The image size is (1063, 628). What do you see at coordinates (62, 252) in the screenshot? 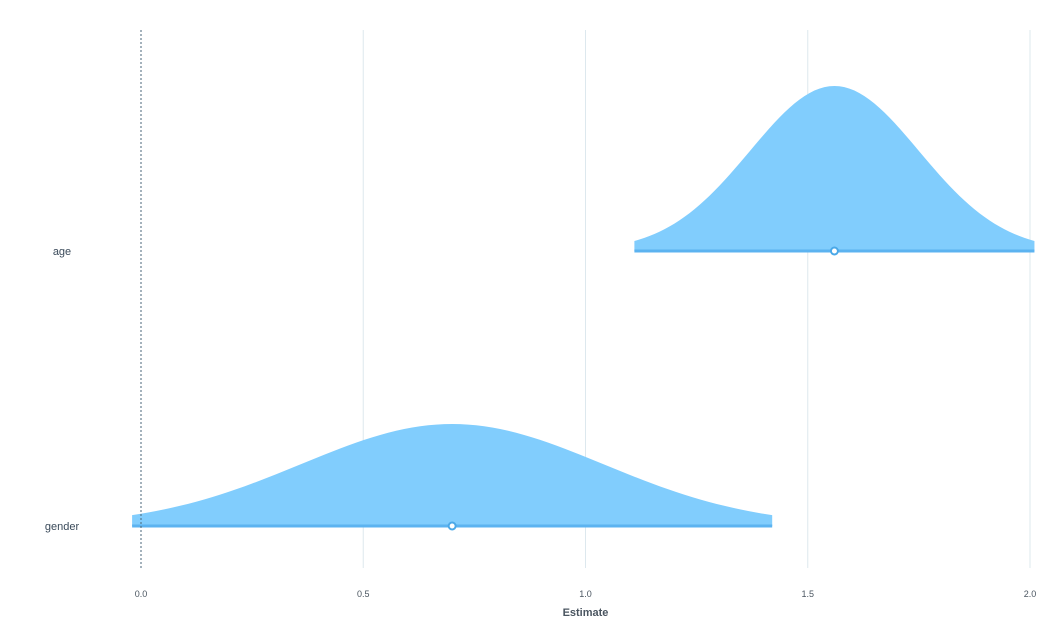
I see `category-label-age: age` at bounding box center [62, 252].